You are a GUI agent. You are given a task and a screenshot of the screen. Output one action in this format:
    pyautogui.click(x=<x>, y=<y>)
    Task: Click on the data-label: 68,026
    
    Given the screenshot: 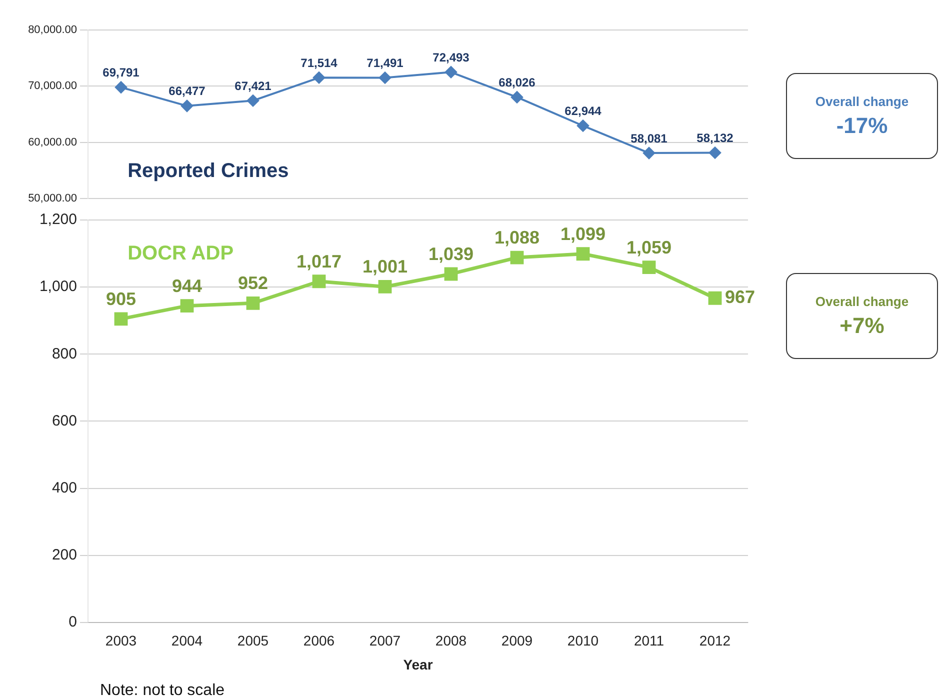 What is the action you would take?
    pyautogui.click(x=517, y=83)
    